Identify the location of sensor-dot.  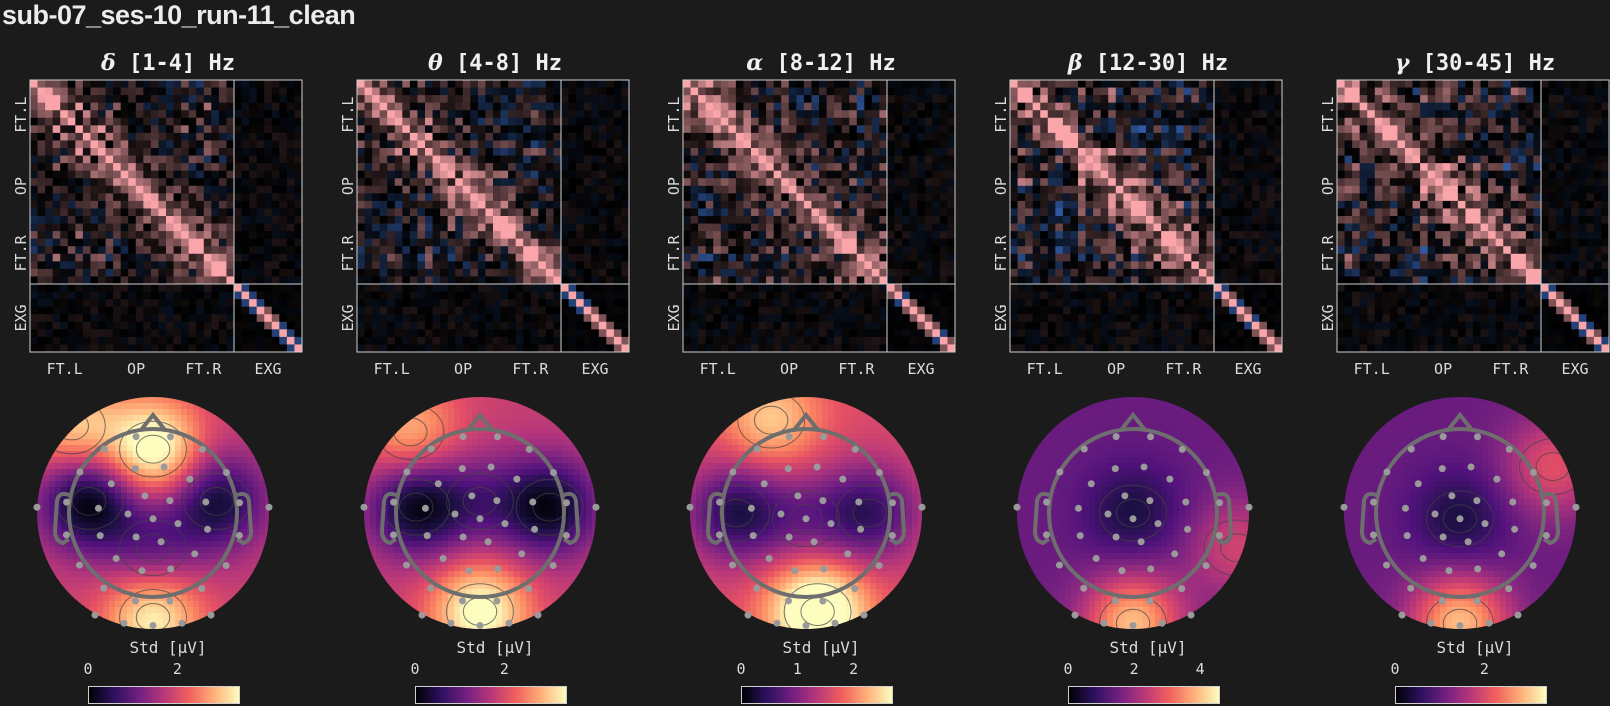
(170, 501).